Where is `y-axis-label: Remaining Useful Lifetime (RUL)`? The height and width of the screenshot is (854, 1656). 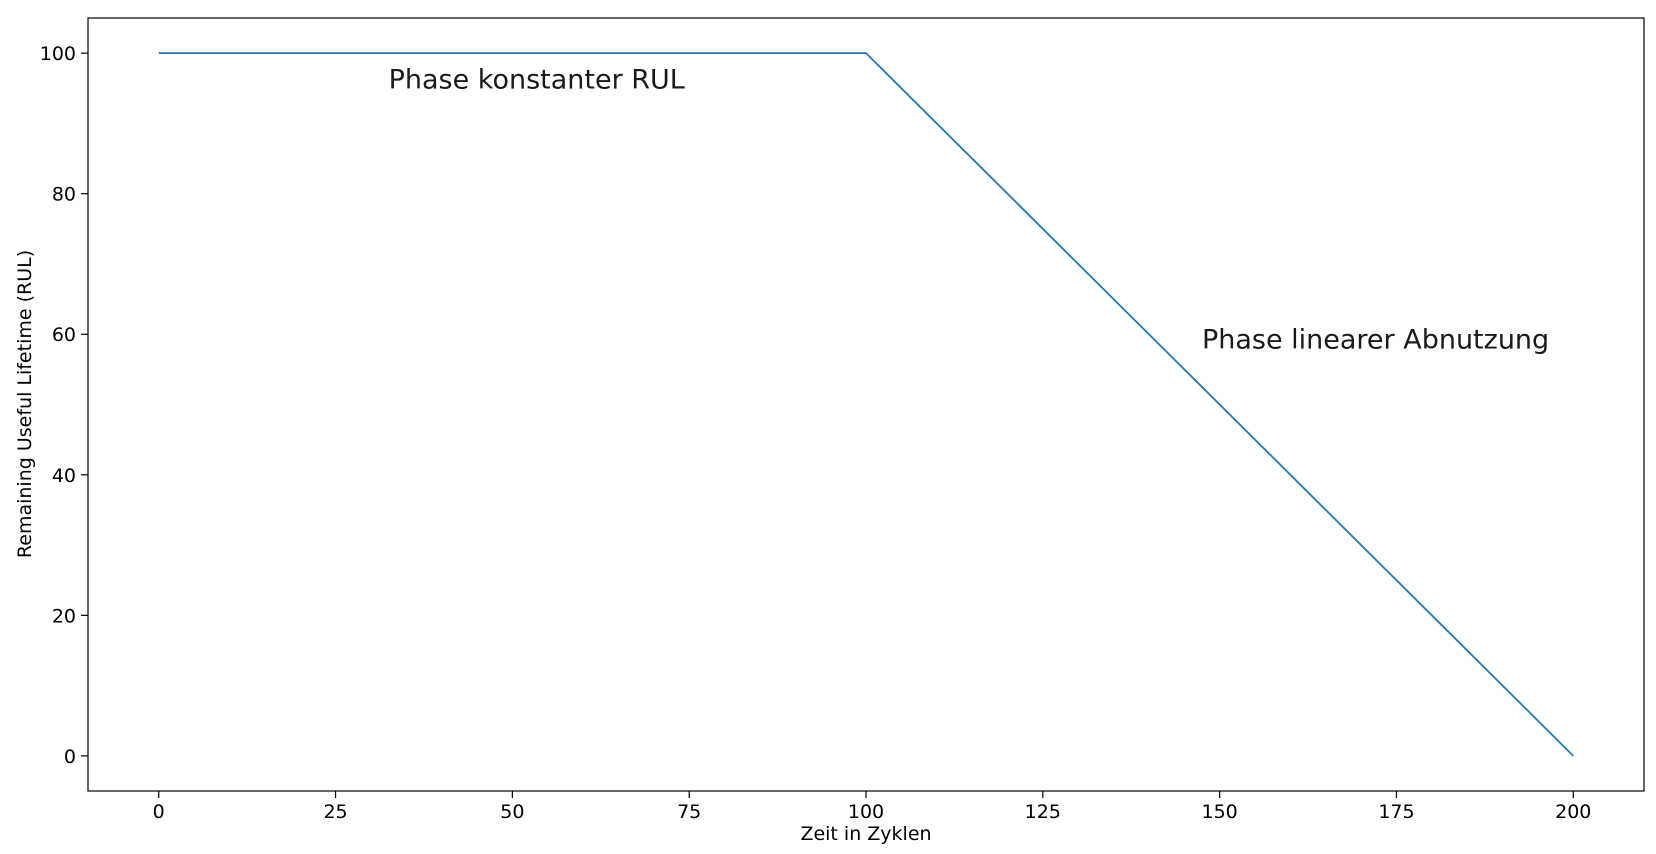
y-axis-label: Remaining Useful Lifetime (RUL) is located at coordinates (25, 404).